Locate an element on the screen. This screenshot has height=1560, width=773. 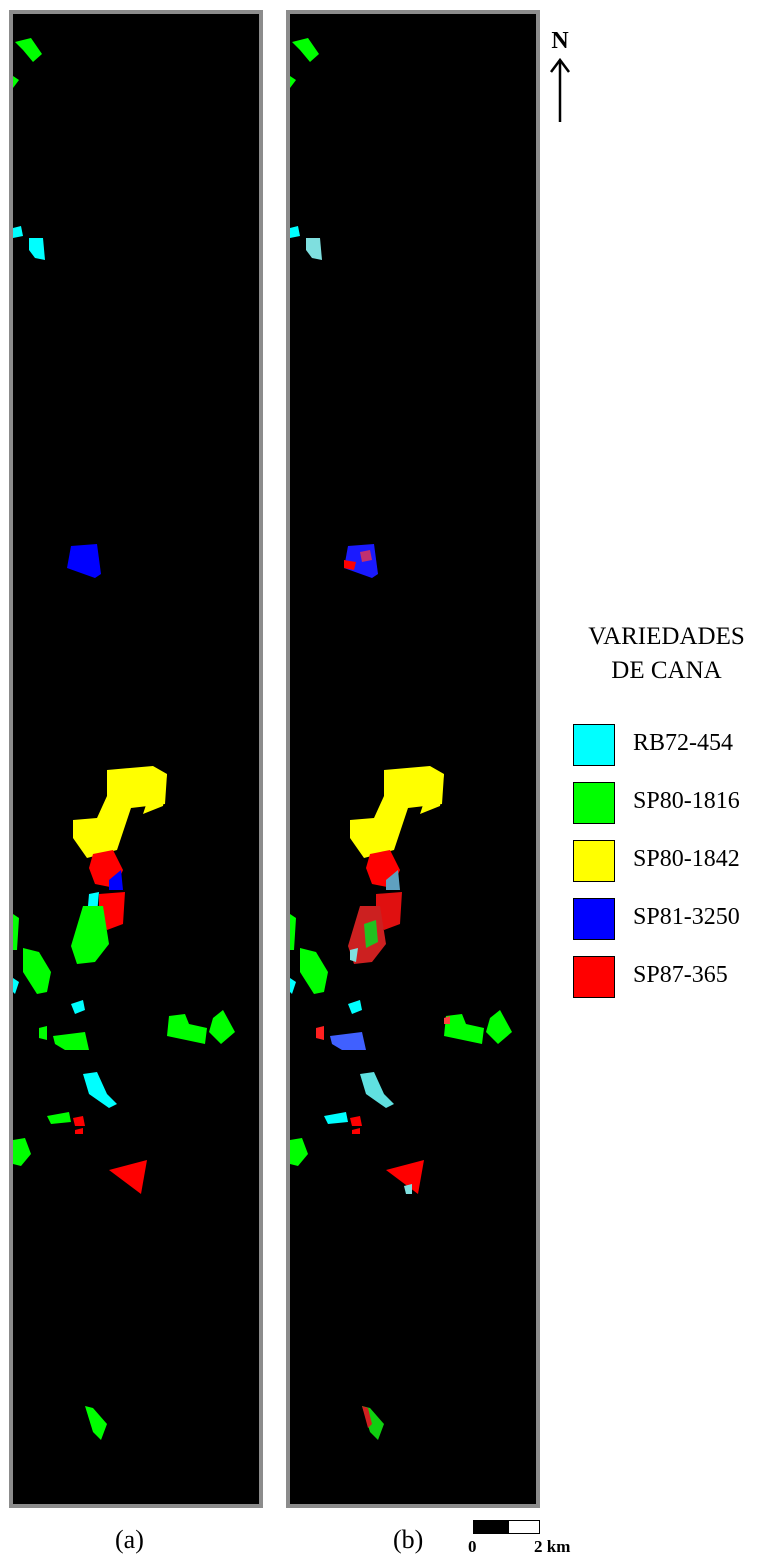
north-arrow: N is located at coordinates (560, 78).